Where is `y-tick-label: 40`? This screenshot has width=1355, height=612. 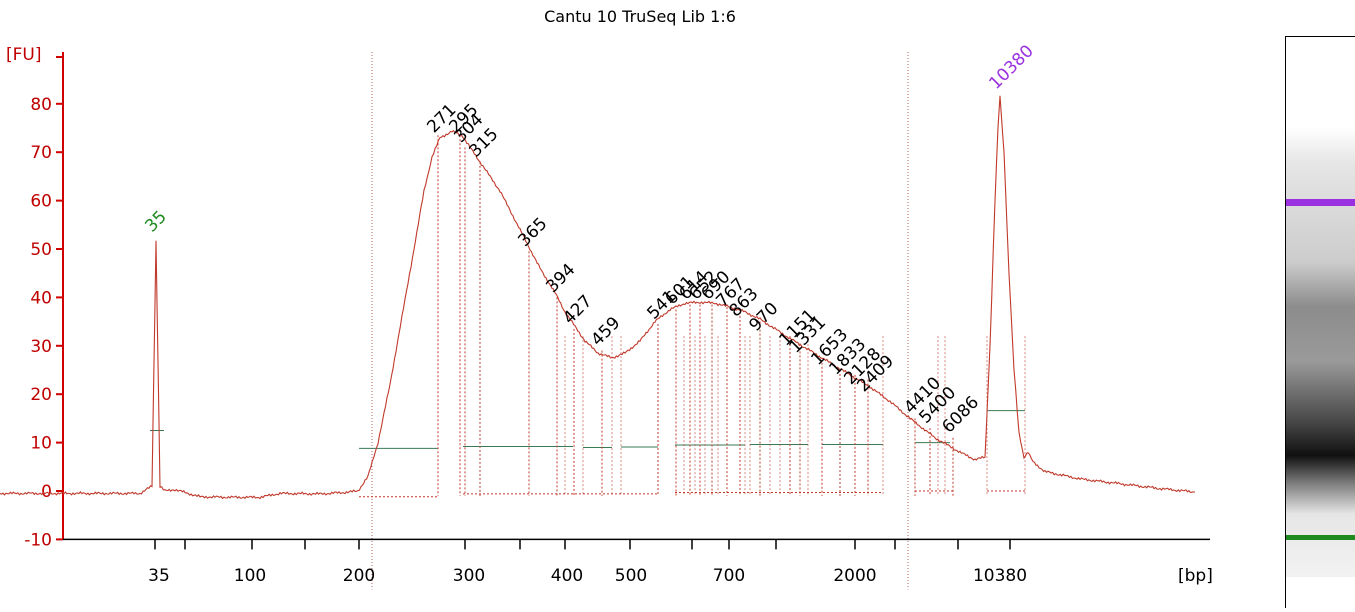
y-tick-label: 40 is located at coordinates (41, 298).